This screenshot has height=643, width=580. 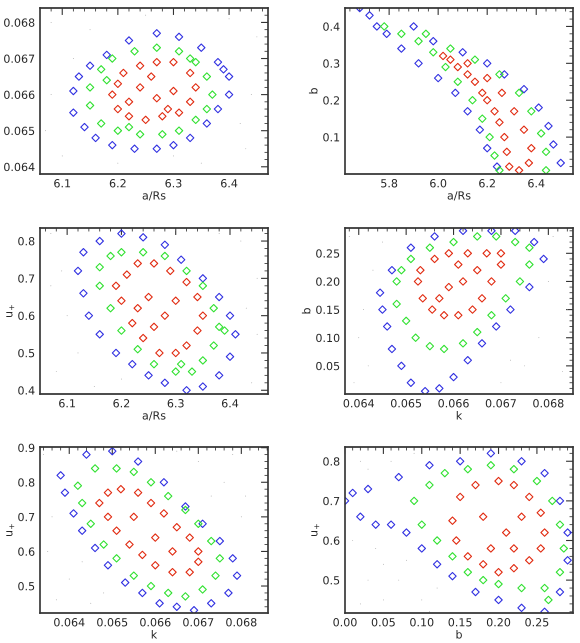 What do you see at coordinates (19, 167) in the screenshot?
I see `y-tick-label: 0.064` at bounding box center [19, 167].